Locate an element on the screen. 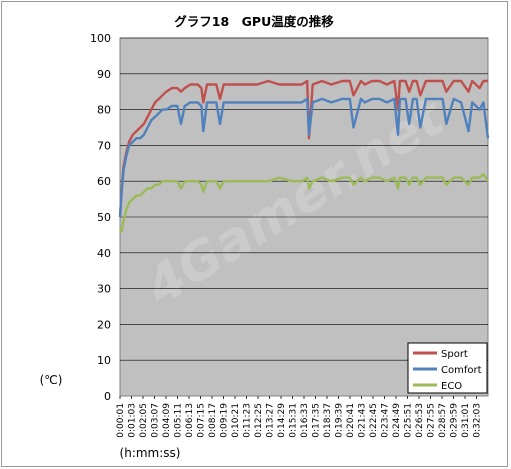 The width and height of the screenshot is (511, 469). x-tick-label: 0:24:49 is located at coordinates (397, 420).